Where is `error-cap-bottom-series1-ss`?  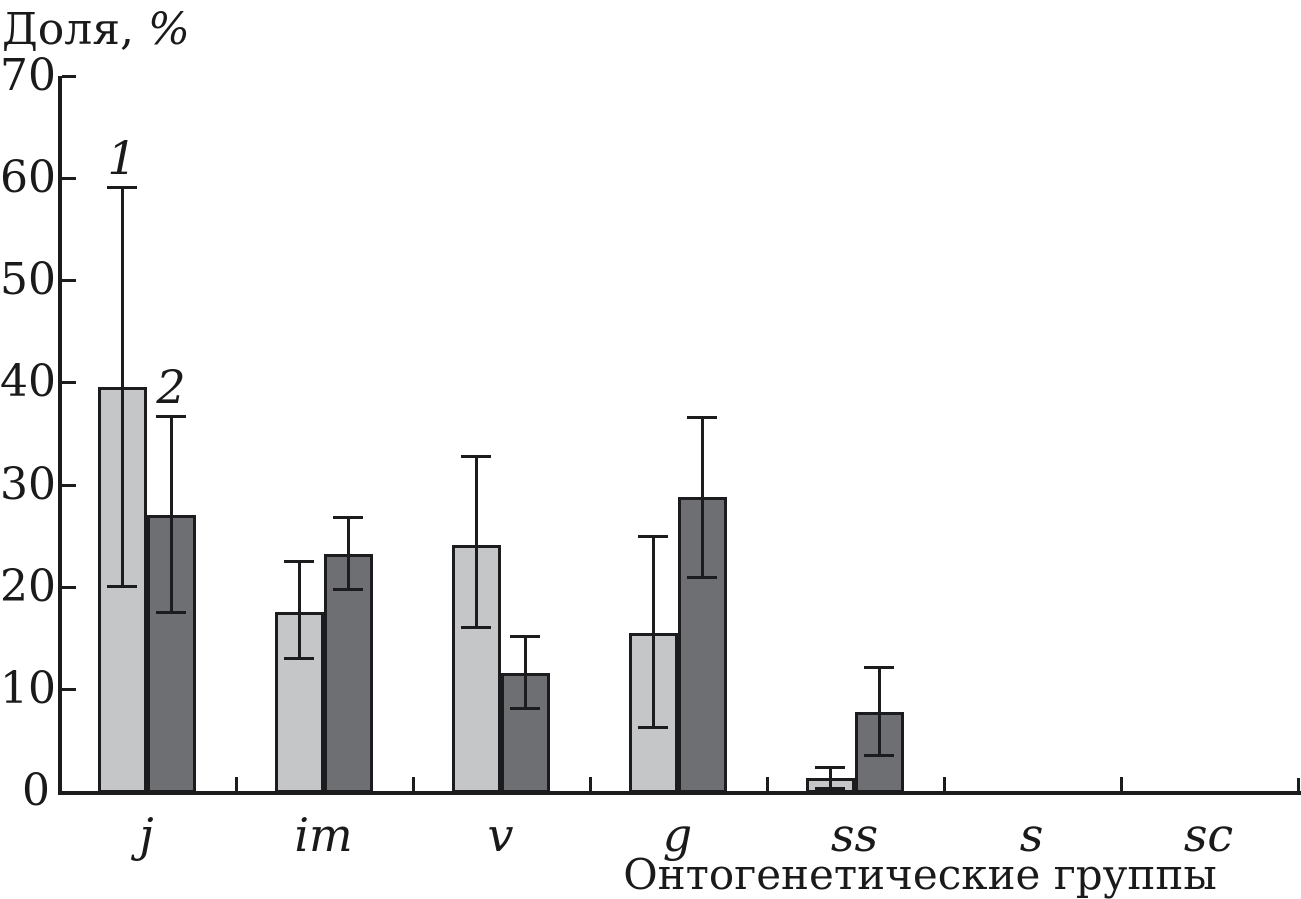
error-cap-bottom-series1-ss is located at coordinates (830, 789).